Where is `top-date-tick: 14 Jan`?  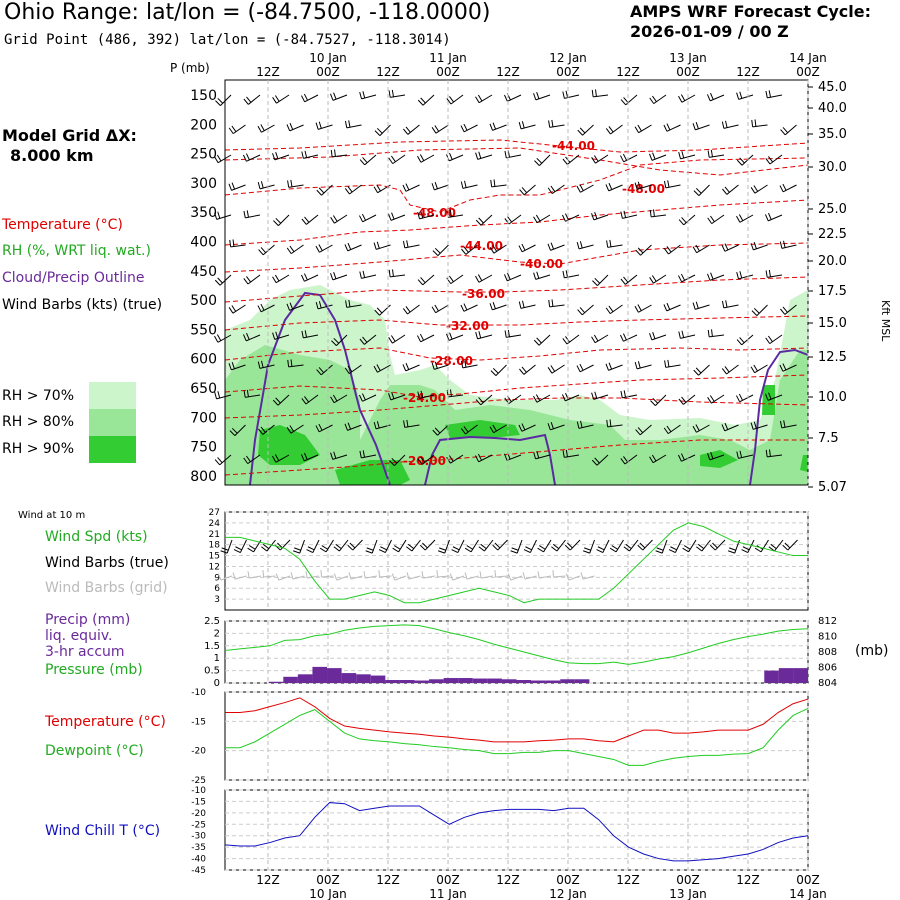 top-date-tick: 14 Jan is located at coordinates (808, 58).